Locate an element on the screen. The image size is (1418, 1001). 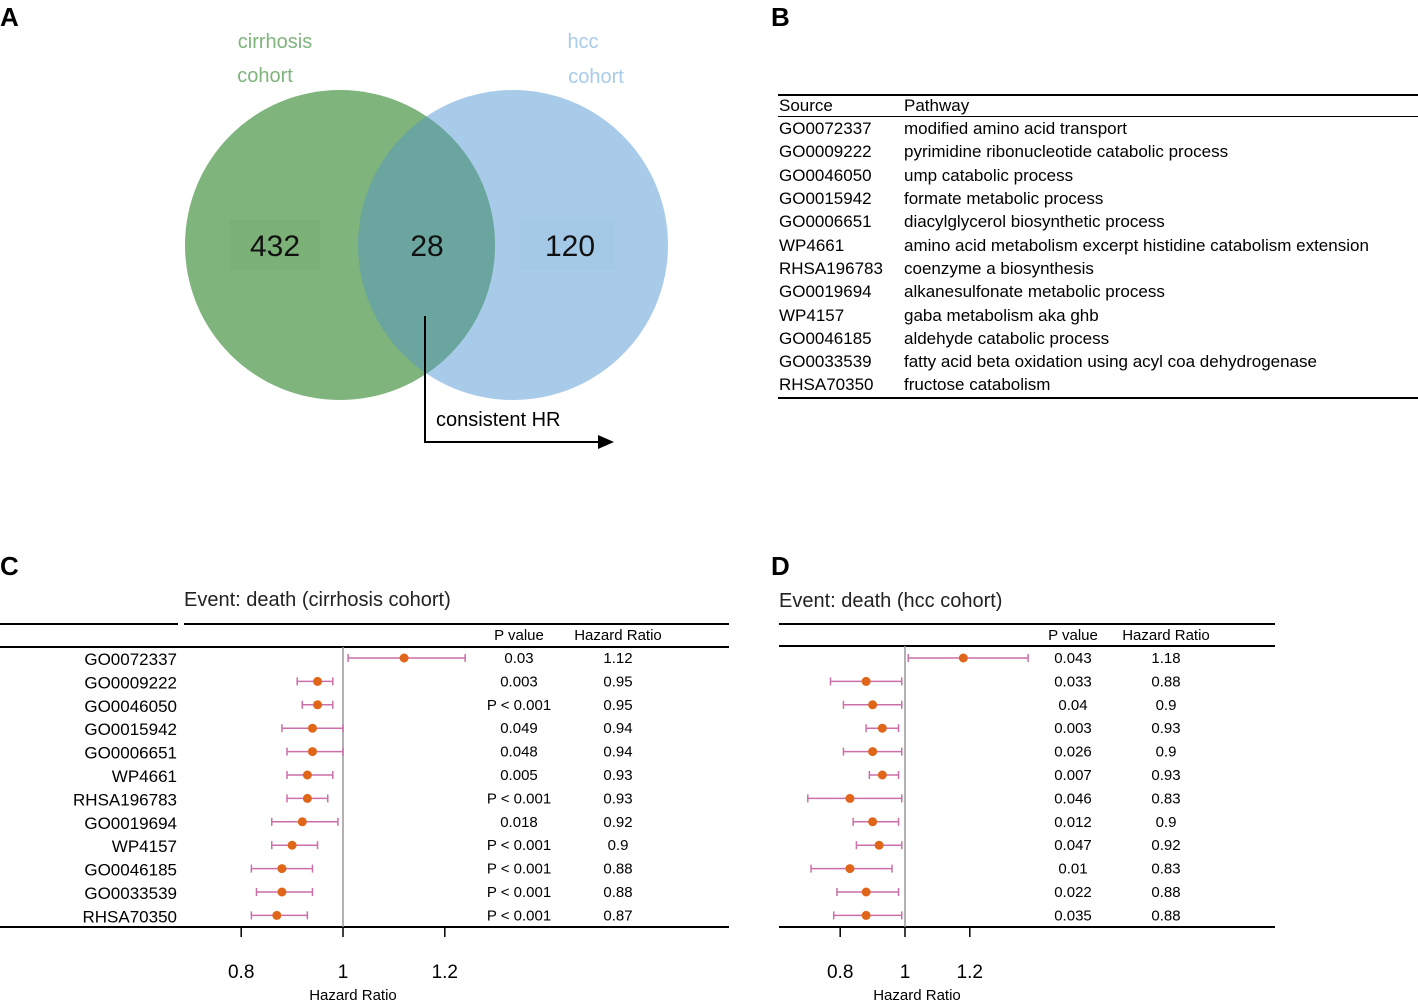
source-cell: WP4661 is located at coordinates (812, 245).